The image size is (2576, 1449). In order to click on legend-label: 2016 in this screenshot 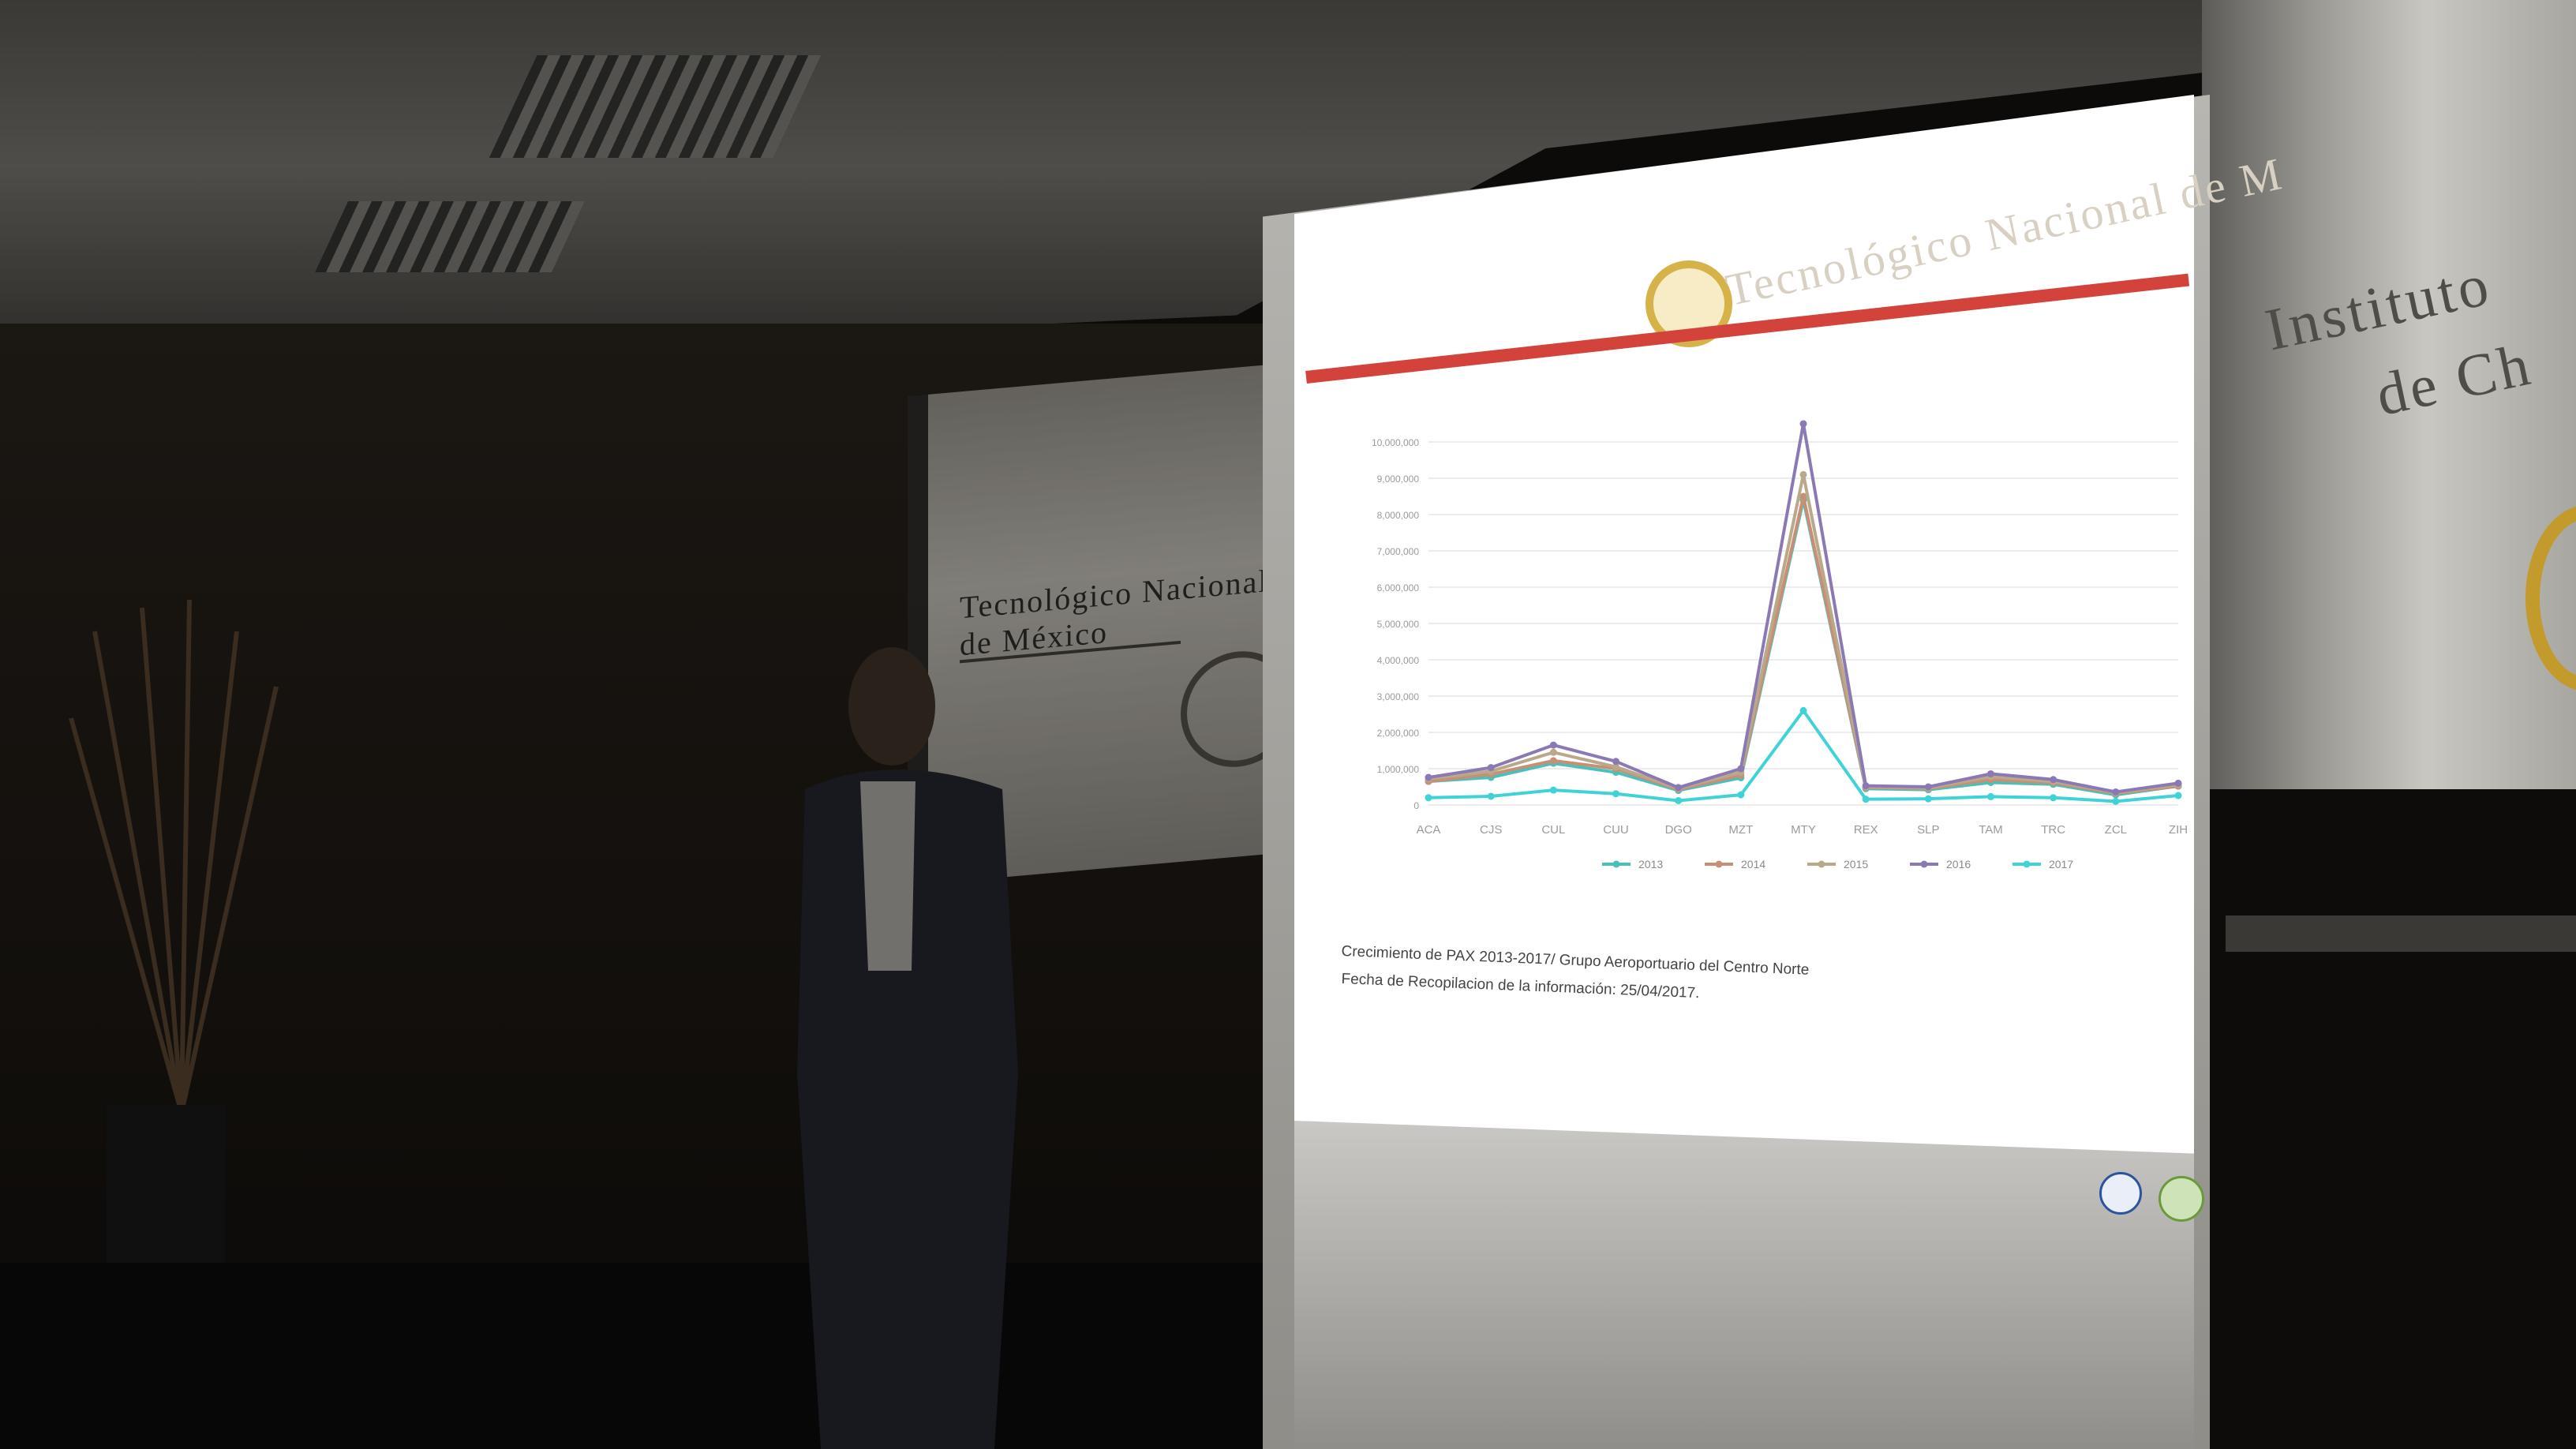, I will do `click(1958, 864)`.